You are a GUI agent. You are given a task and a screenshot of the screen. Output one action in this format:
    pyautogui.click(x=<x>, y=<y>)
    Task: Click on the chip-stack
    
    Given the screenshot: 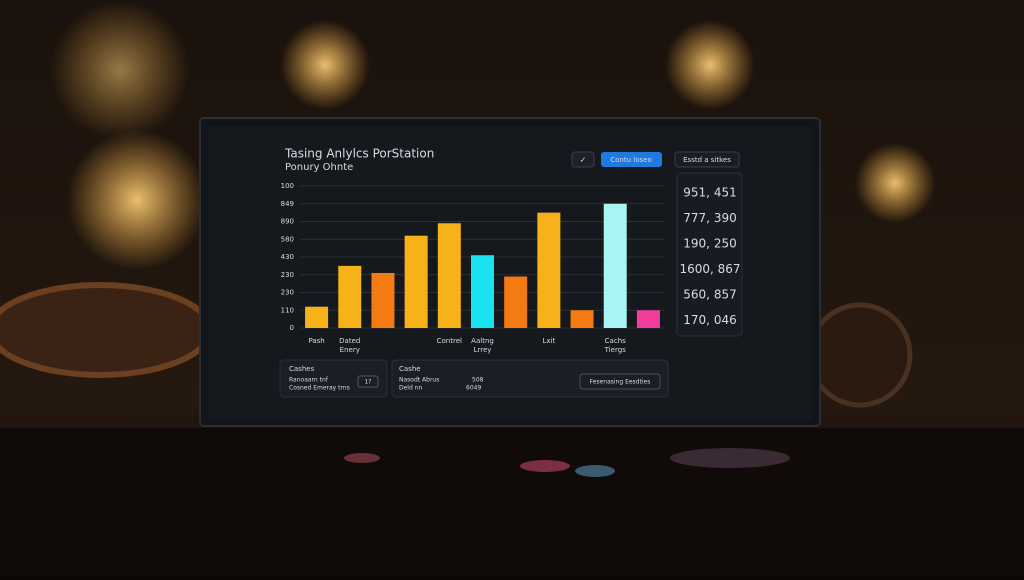 What is the action you would take?
    pyautogui.click(x=730, y=458)
    